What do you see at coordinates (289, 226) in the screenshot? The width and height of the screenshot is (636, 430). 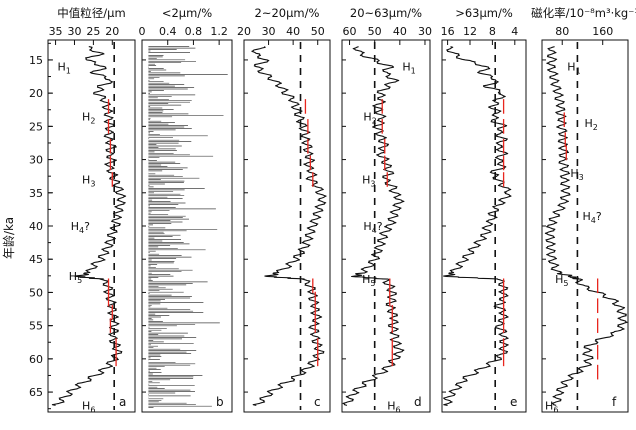 I see `series-line-c` at bounding box center [289, 226].